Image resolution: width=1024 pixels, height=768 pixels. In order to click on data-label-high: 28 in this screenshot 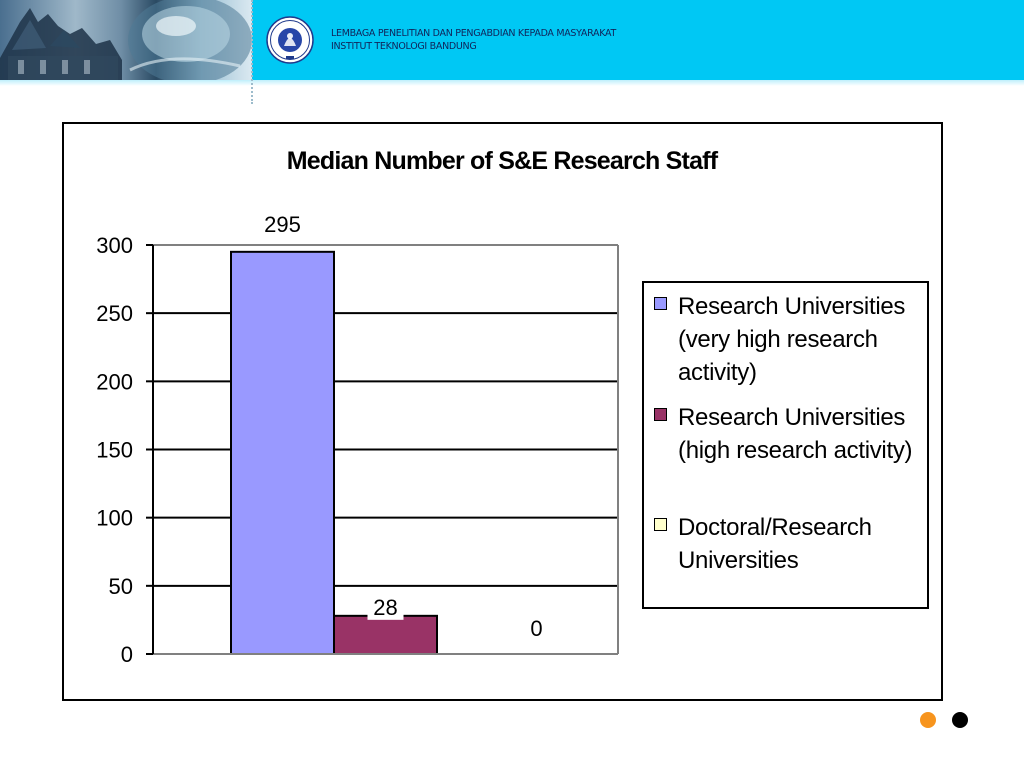, I will do `click(385, 607)`.